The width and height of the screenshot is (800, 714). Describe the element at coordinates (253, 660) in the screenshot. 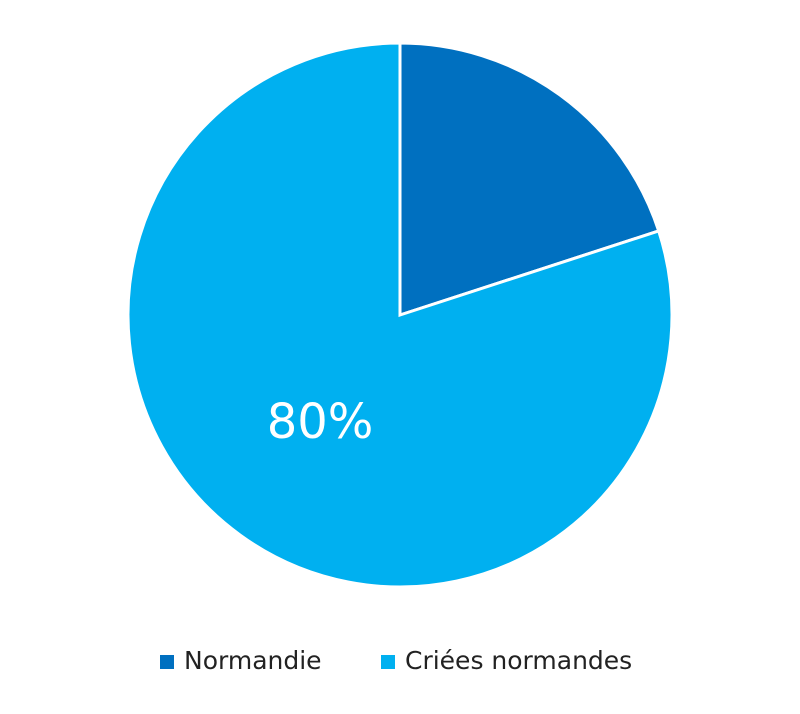

I see `legend-text: Normandie` at that location.